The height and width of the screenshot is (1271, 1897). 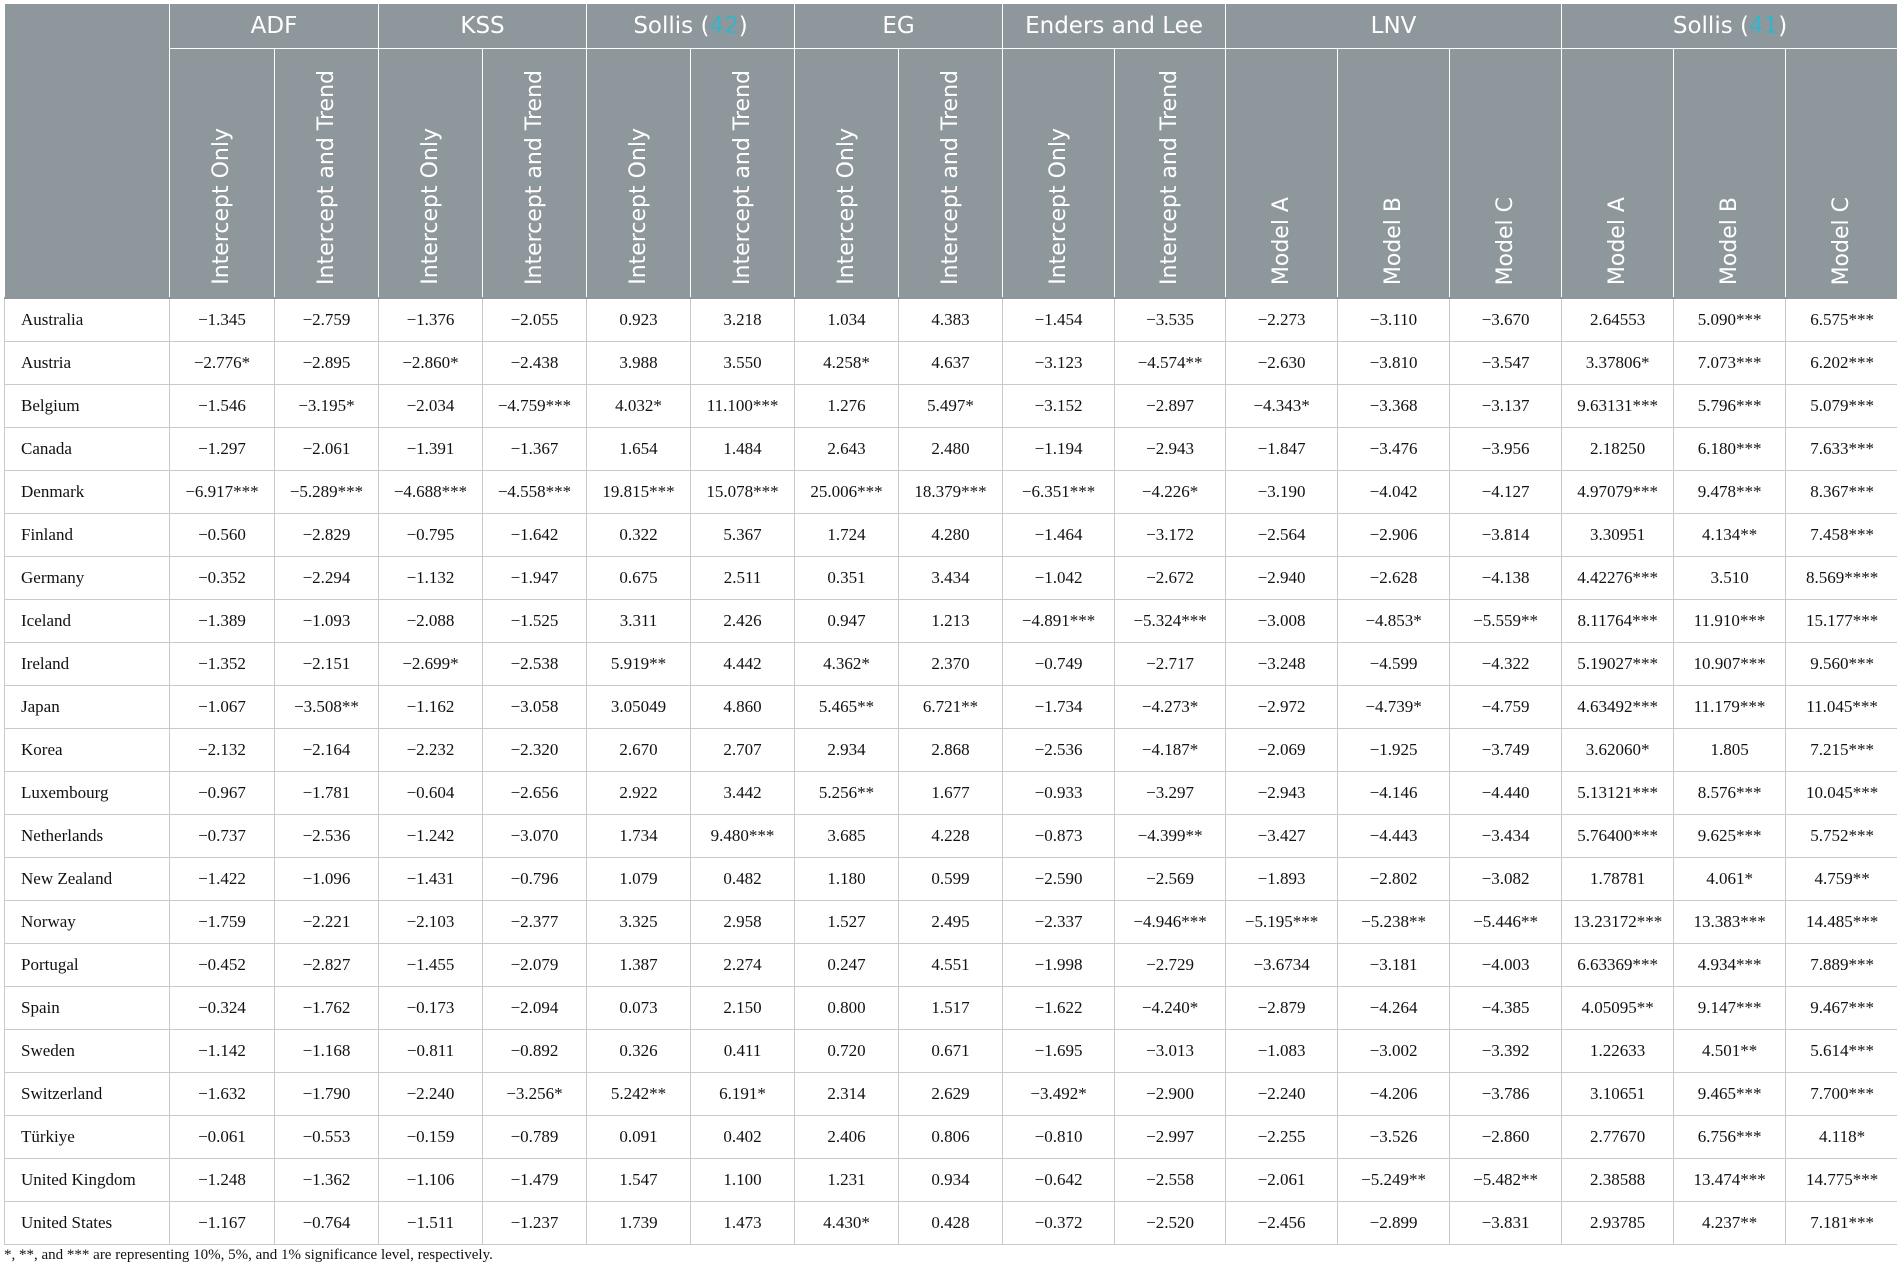 What do you see at coordinates (1841, 836) in the screenshot?
I see `value-cell: 5.752***` at bounding box center [1841, 836].